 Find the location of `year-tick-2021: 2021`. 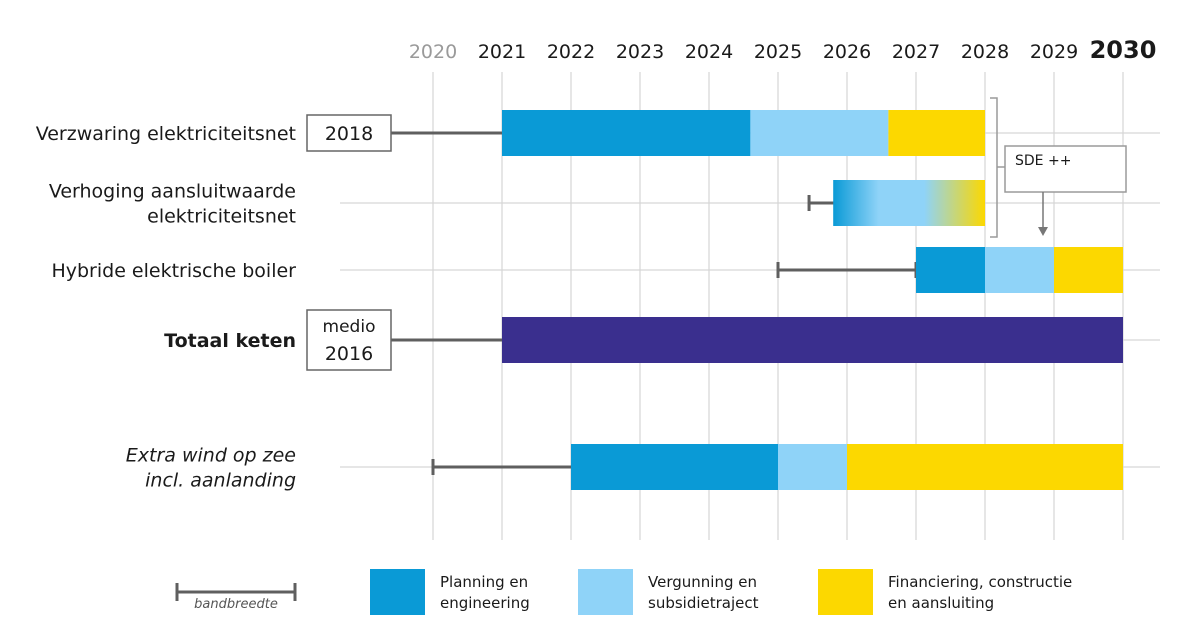

year-tick-2021: 2021 is located at coordinates (502, 52).